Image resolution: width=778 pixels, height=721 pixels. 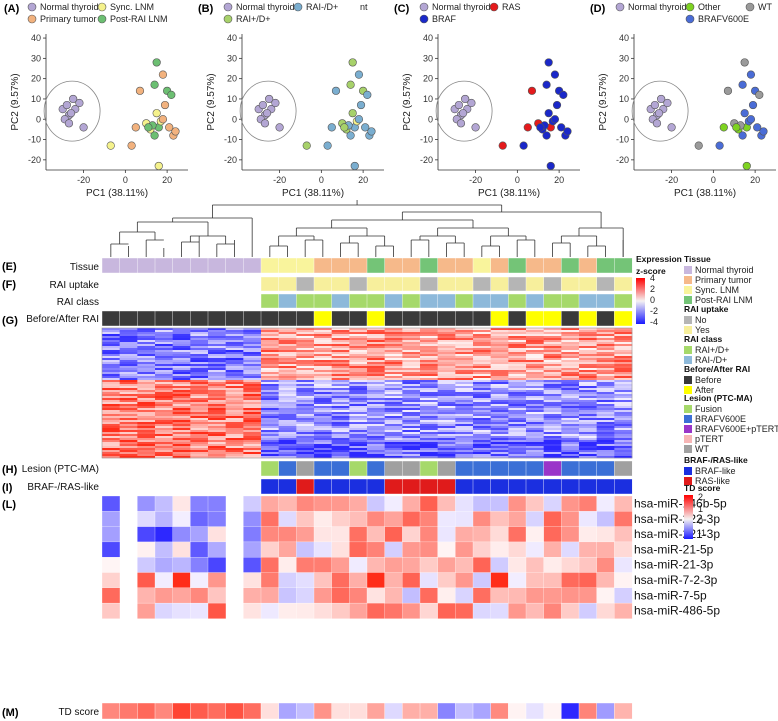 I want to click on legend-text-D-2: WT, so click(x=765, y=7).